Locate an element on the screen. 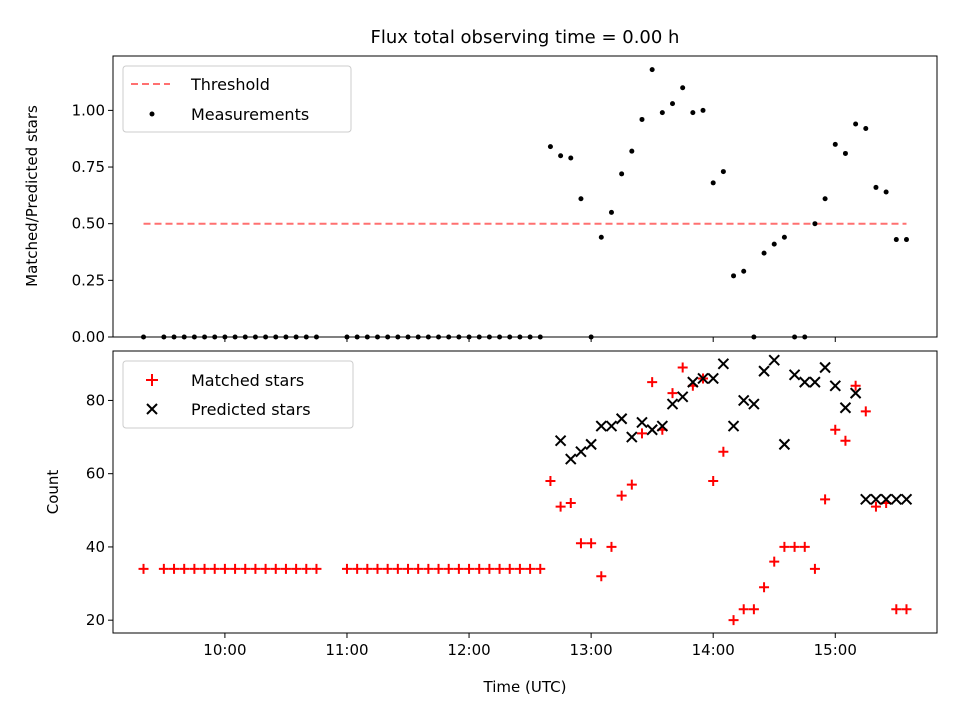 Image resolution: width=960 pixels, height=720 pixels. bottom-plot-yticks: 20 40 60 80 is located at coordinates (99, 510).